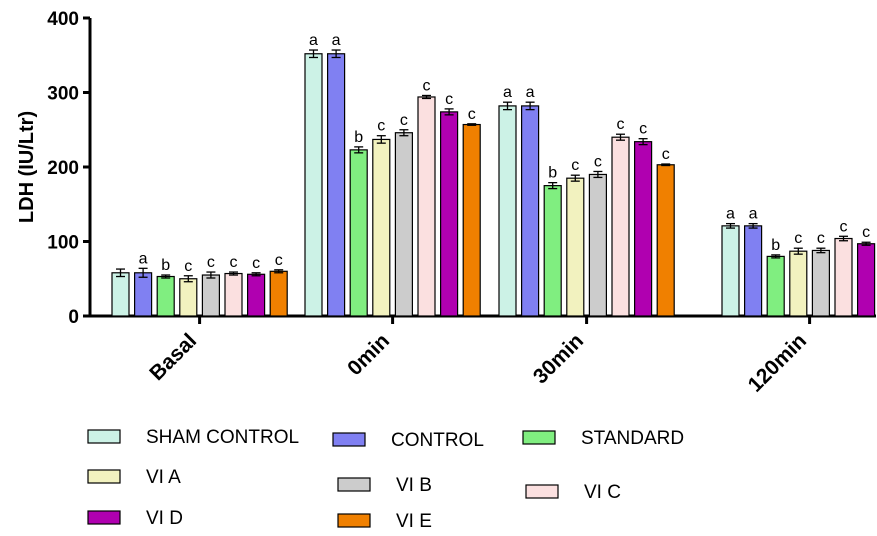 The width and height of the screenshot is (877, 536). I want to click on legend-label: VI B, so click(414, 485).